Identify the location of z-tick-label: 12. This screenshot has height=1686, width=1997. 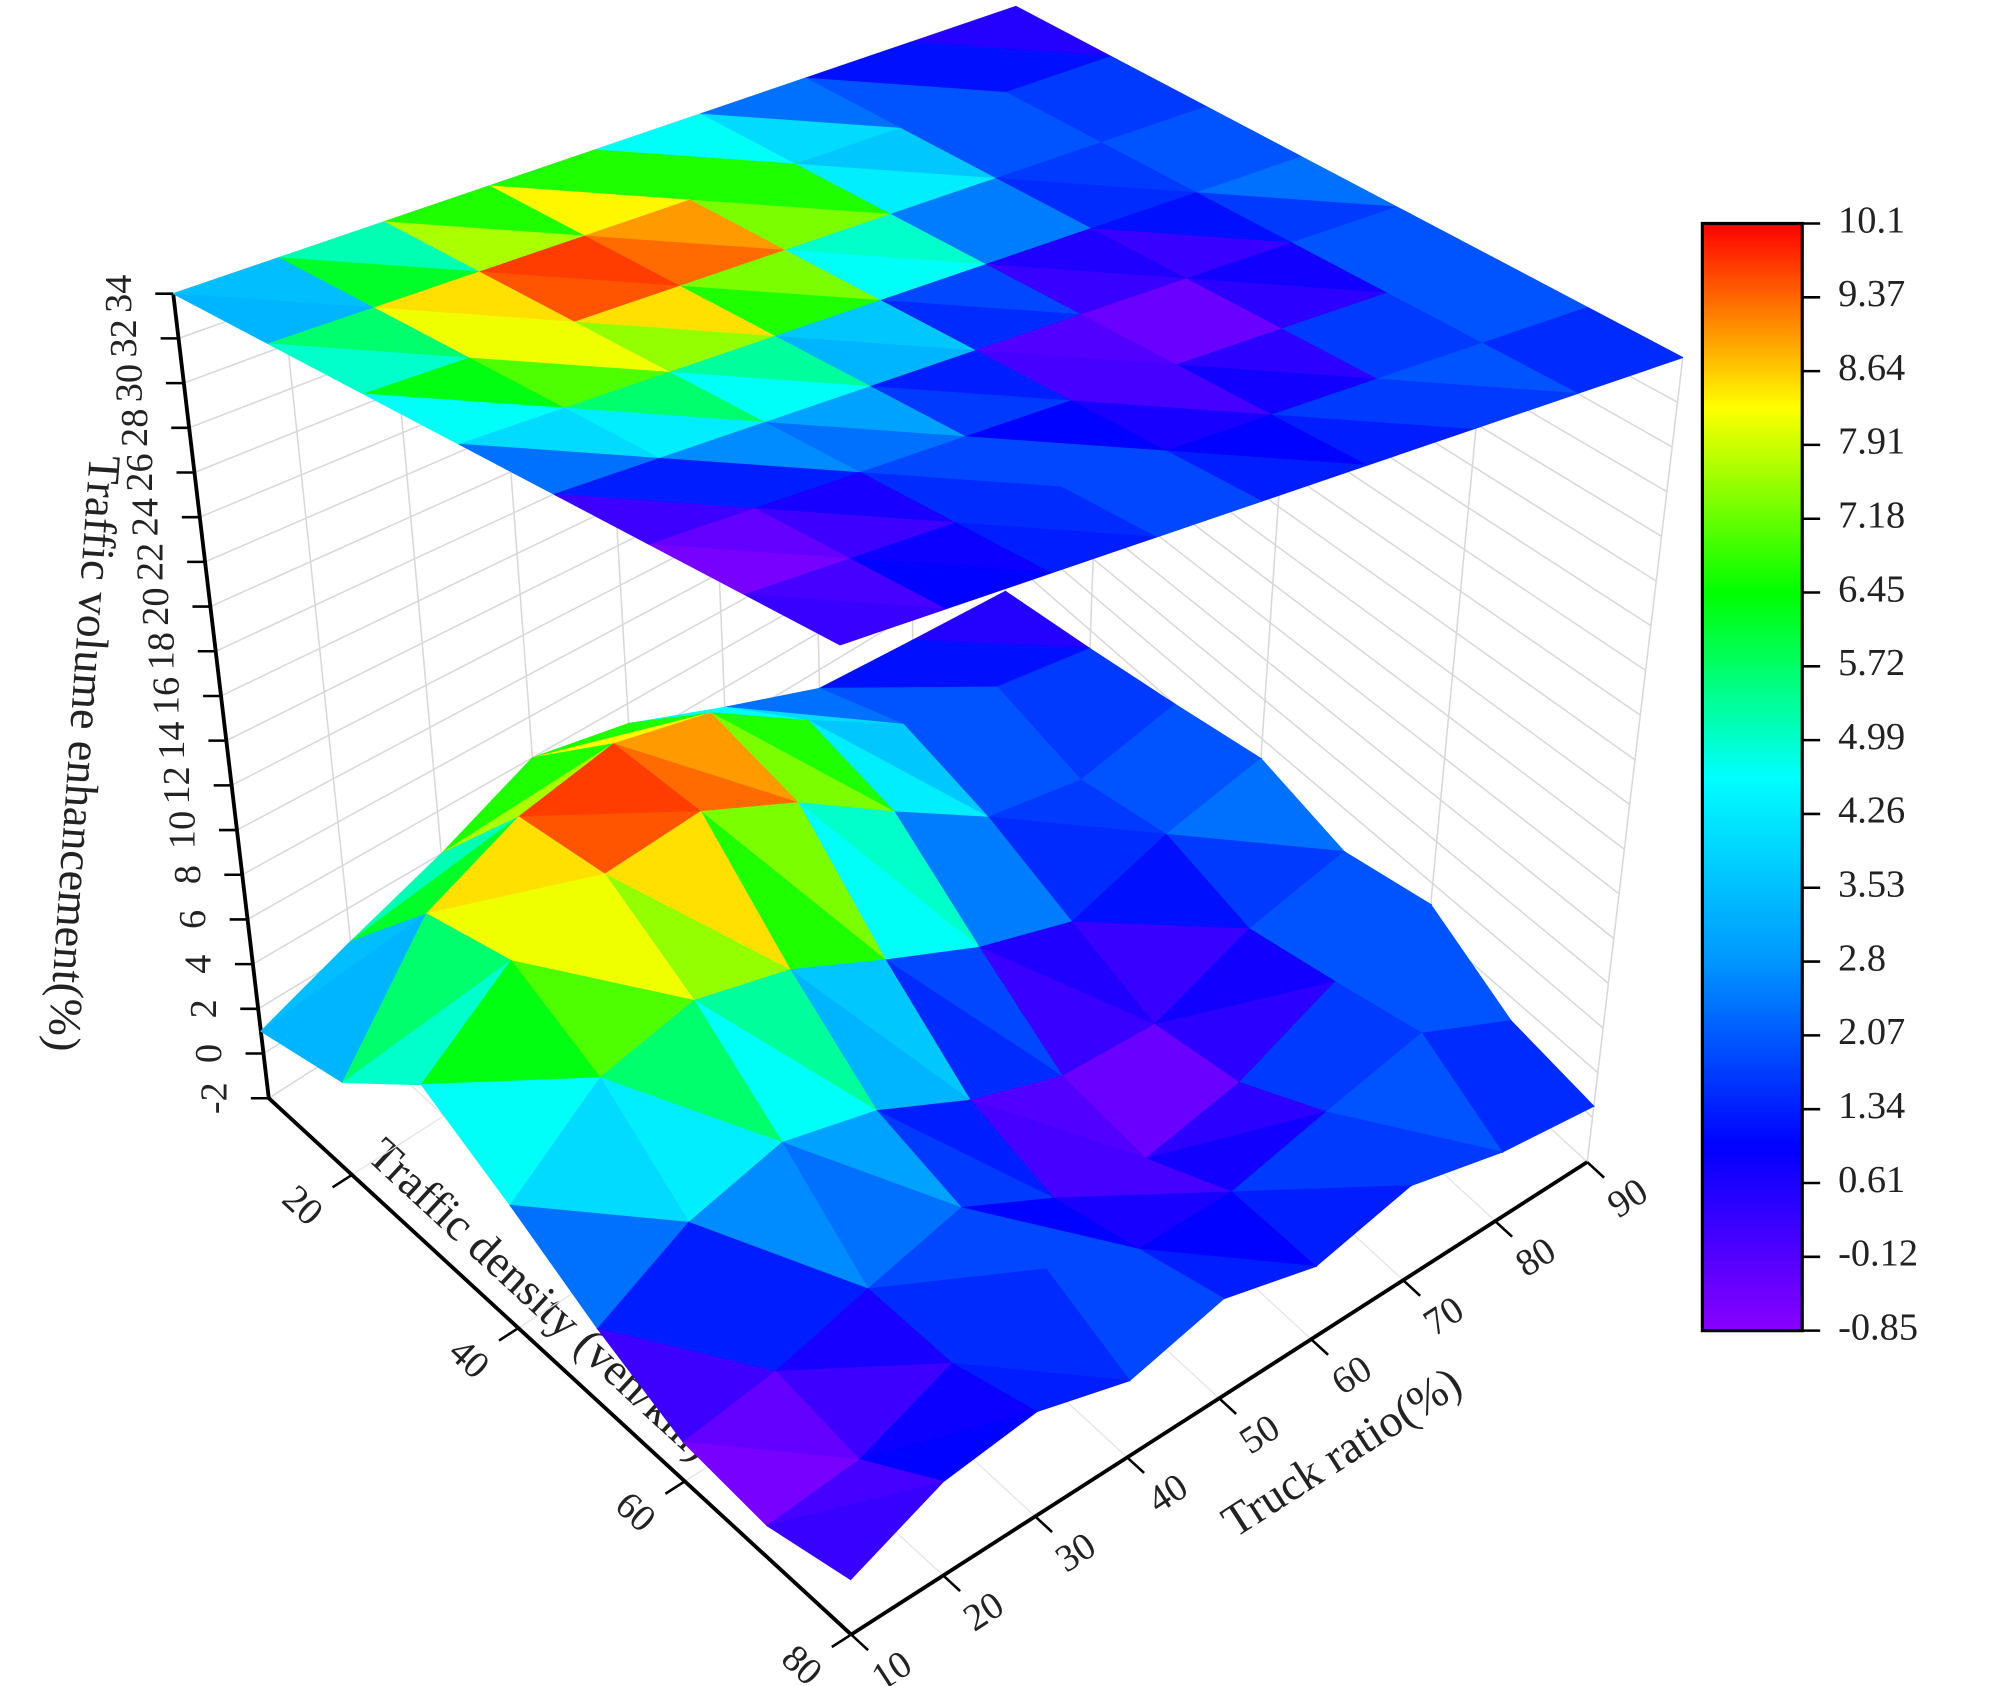
(177, 785).